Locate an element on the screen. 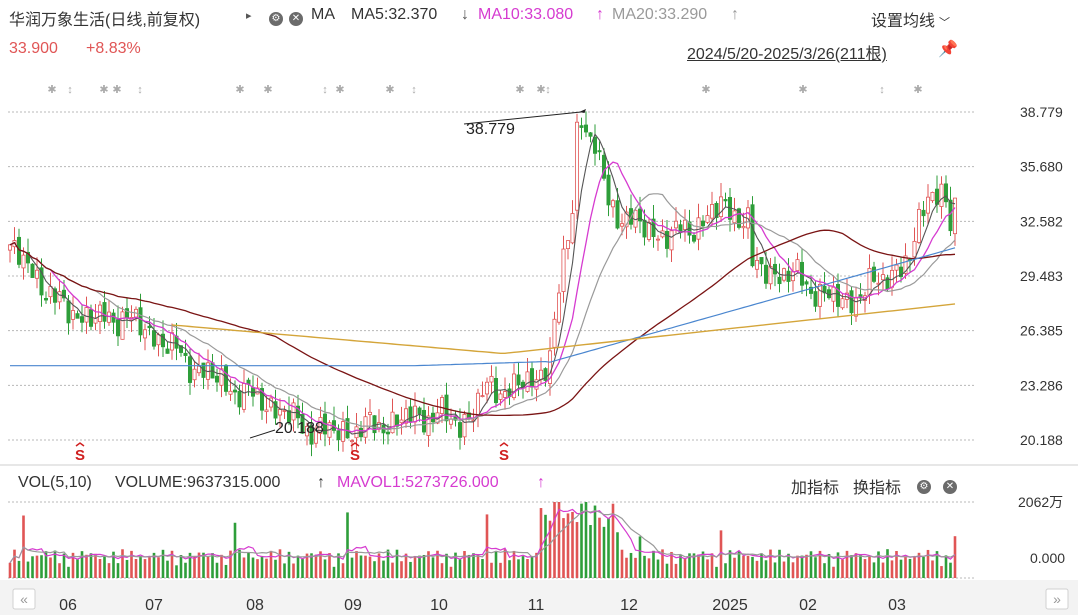 This screenshot has width=1078, height=615. y-tick-label: 35.680 is located at coordinates (1041, 167).